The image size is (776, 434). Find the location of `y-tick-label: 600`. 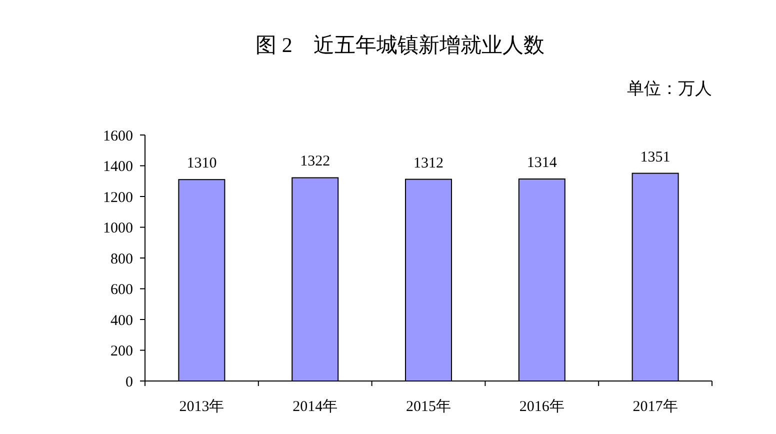

y-tick-label: 600 is located at coordinates (121, 290).